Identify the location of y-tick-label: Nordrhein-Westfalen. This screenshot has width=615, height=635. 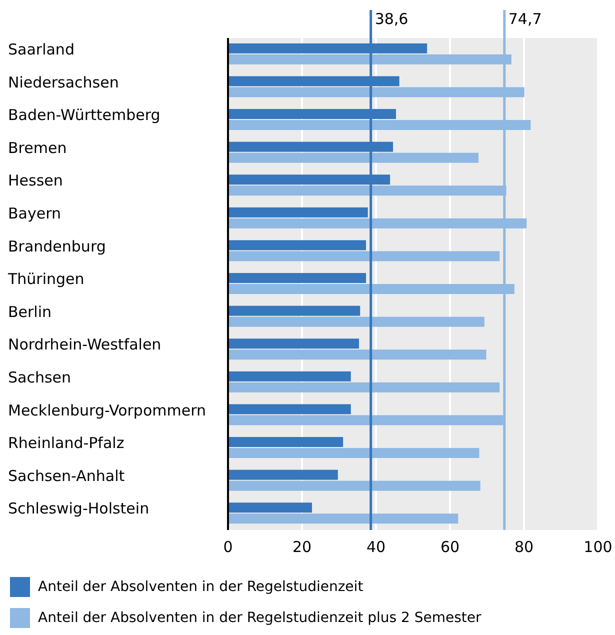
(85, 345).